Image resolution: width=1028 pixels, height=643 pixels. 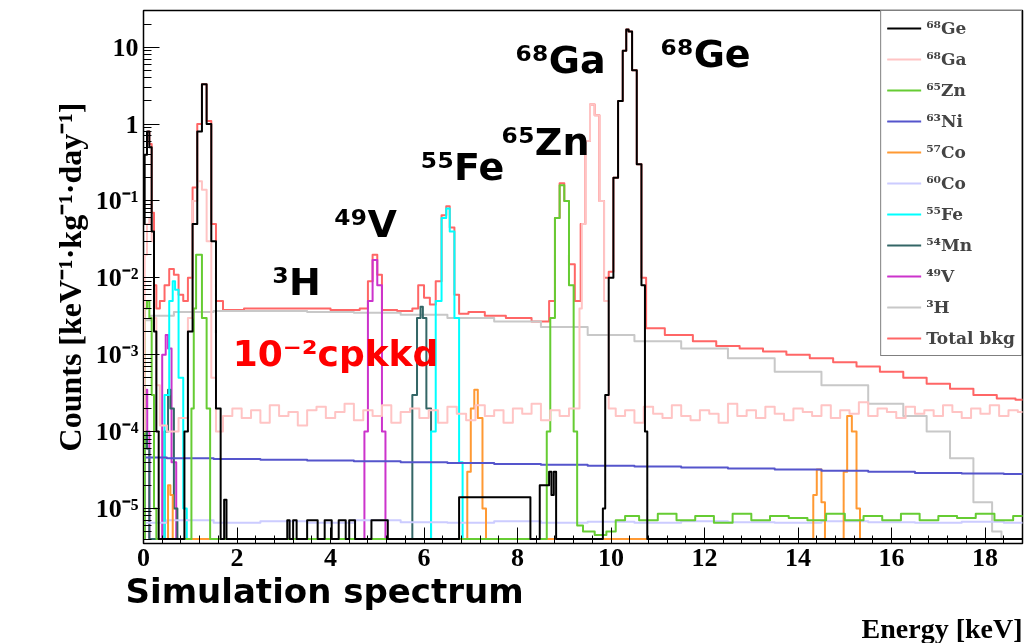 What do you see at coordinates (324, 590) in the screenshot?
I see `text: Simulation spectrum` at bounding box center [324, 590].